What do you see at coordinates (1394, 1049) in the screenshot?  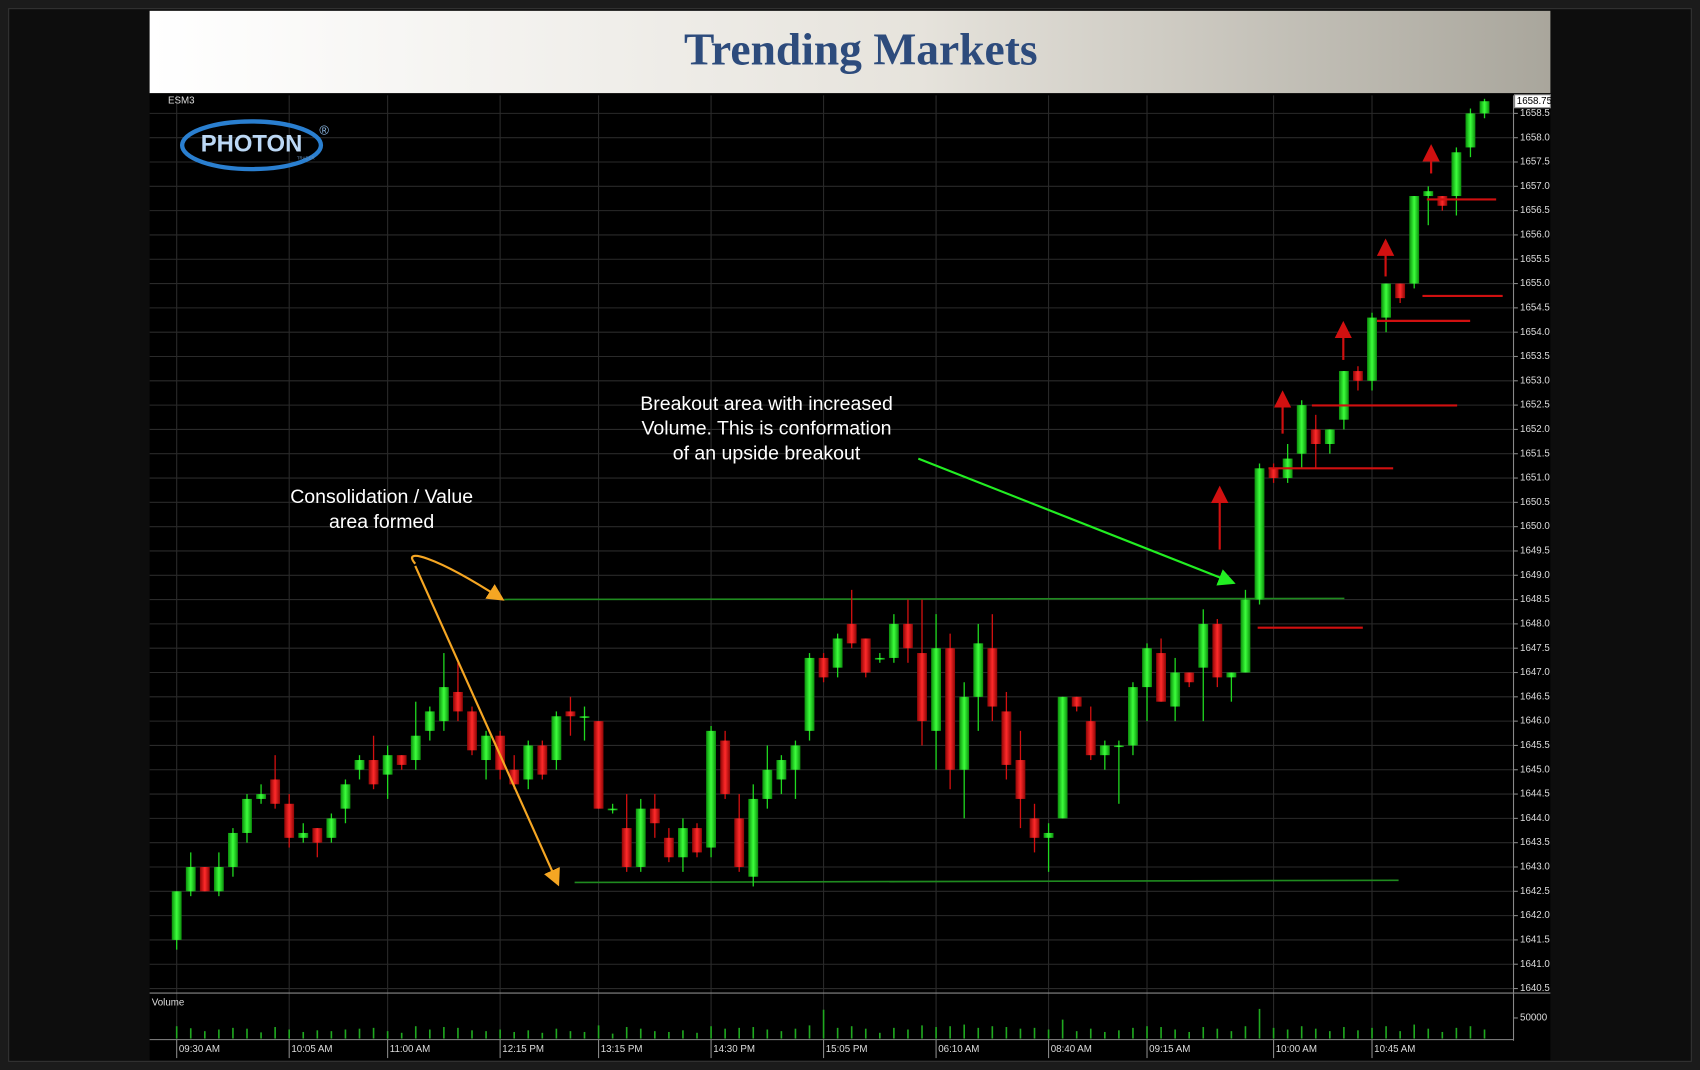 I see `x-tick-label: 10:45 AM` at bounding box center [1394, 1049].